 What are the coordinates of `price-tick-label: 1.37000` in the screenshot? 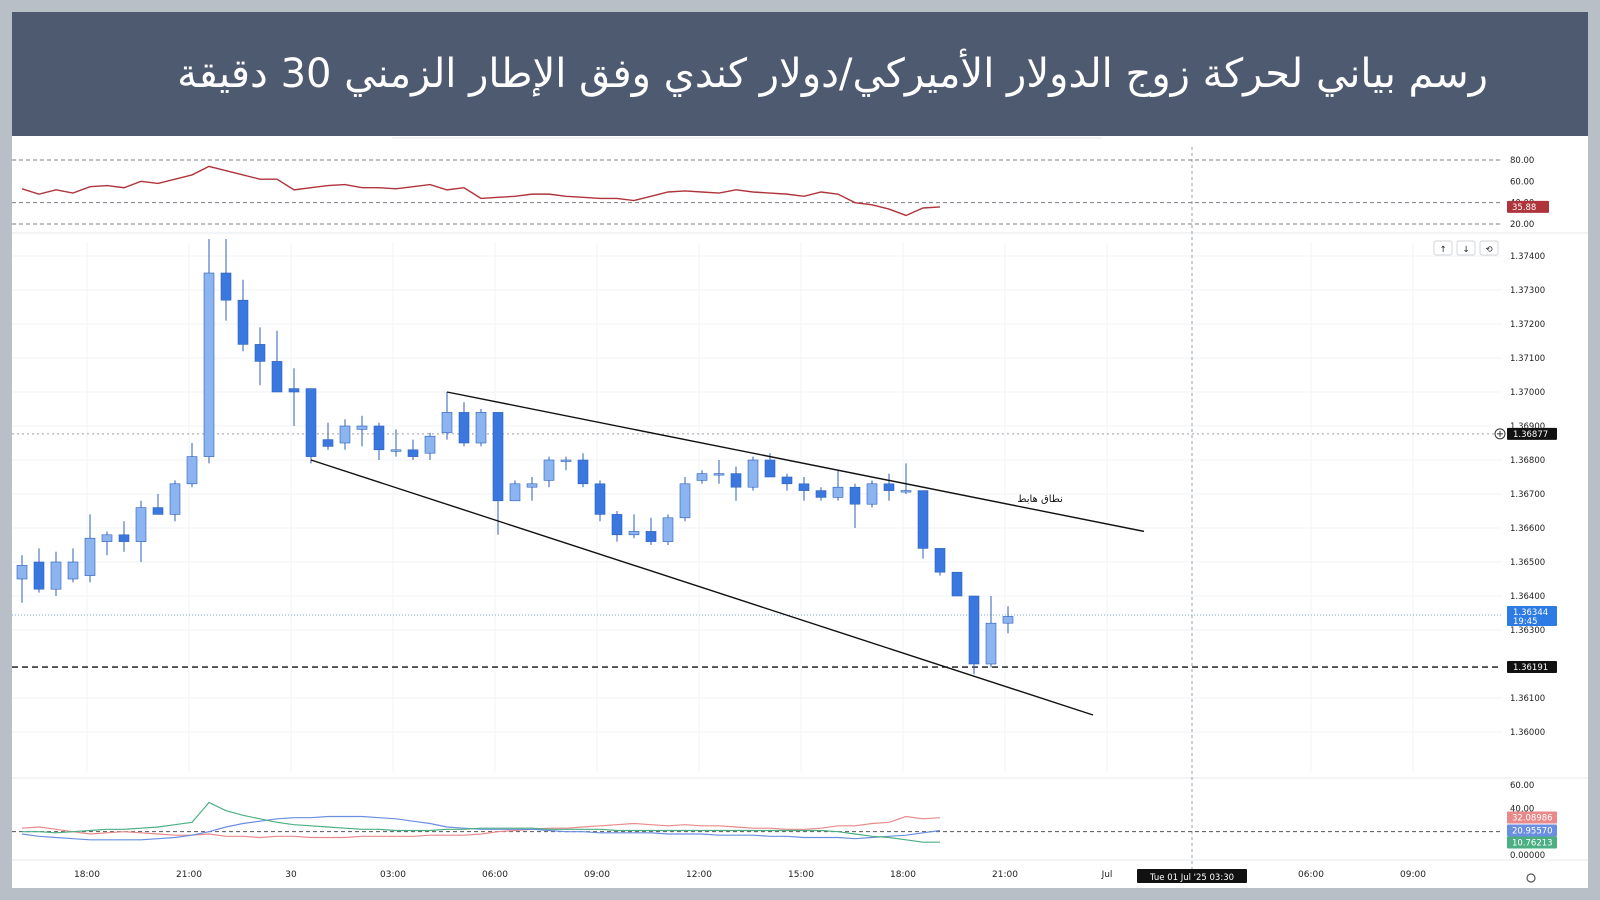 It's located at (1527, 393).